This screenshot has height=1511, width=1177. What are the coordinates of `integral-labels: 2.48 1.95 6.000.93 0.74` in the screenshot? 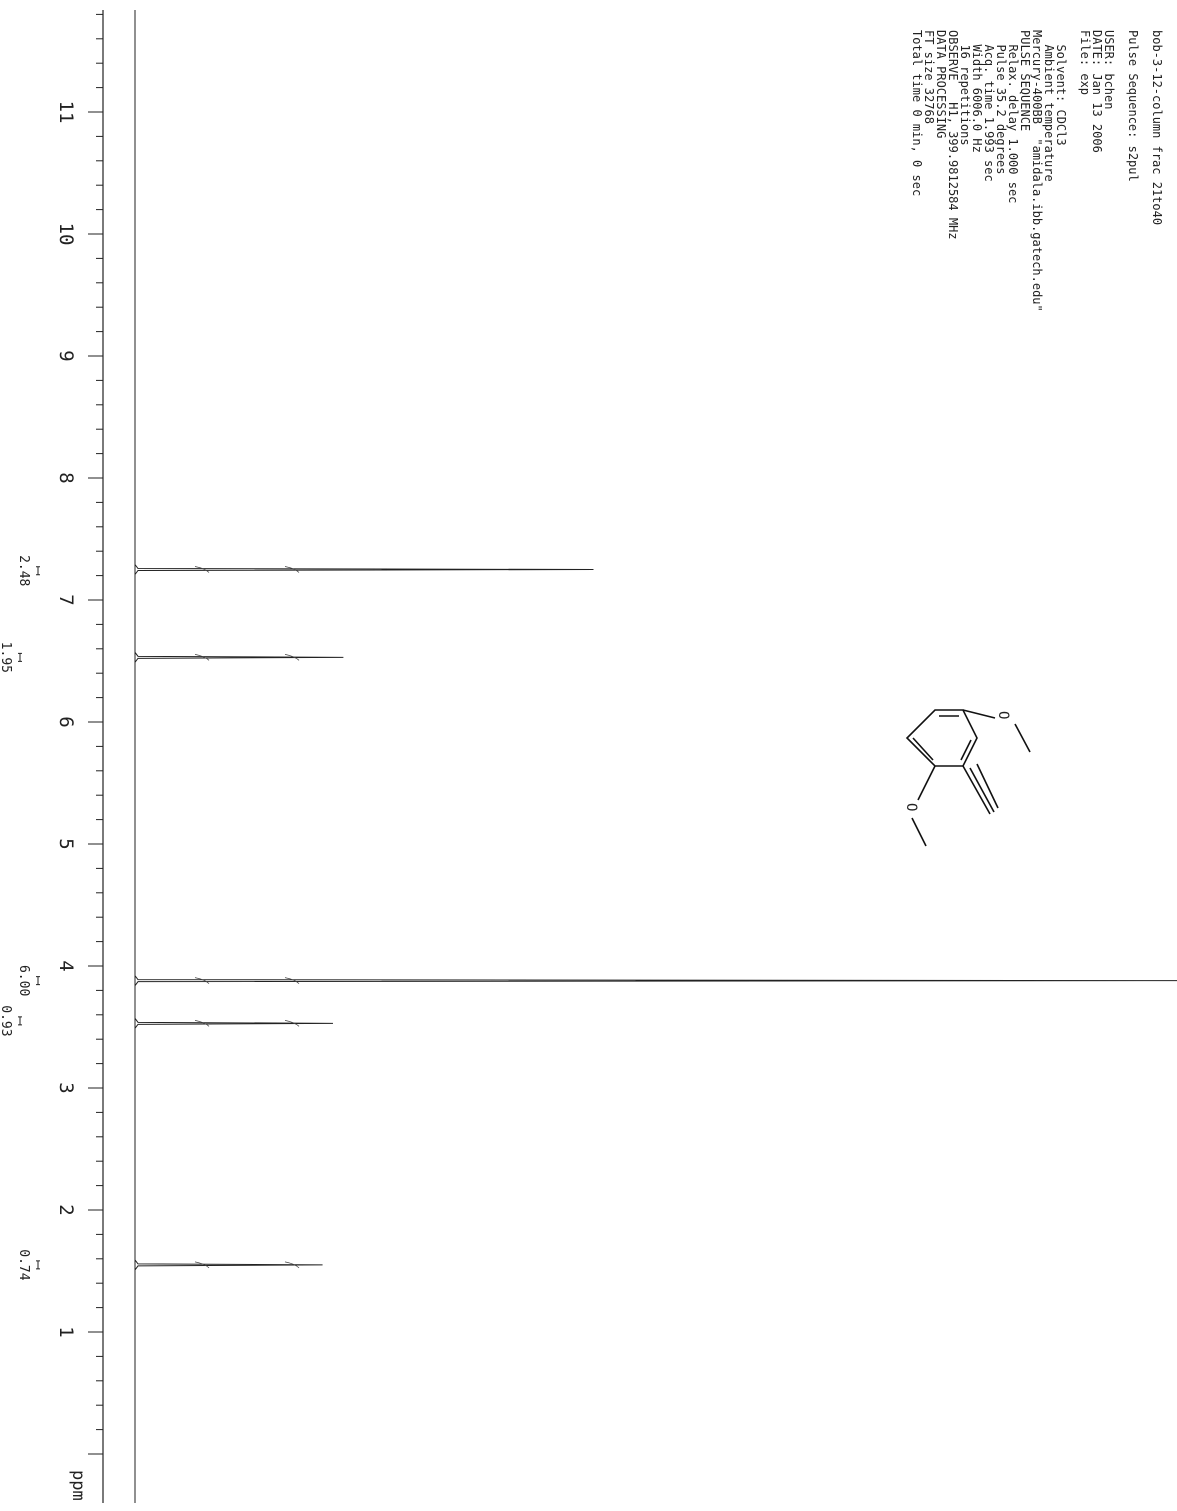 It's located at (20, 918).